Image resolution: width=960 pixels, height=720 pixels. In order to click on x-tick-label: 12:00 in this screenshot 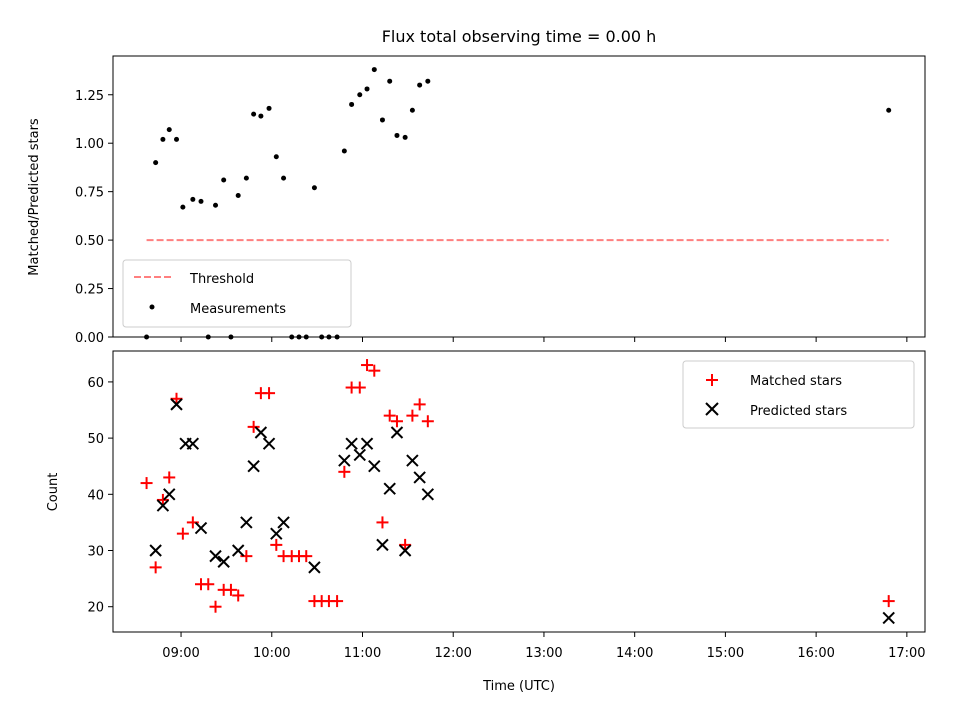, I will do `click(452, 653)`.